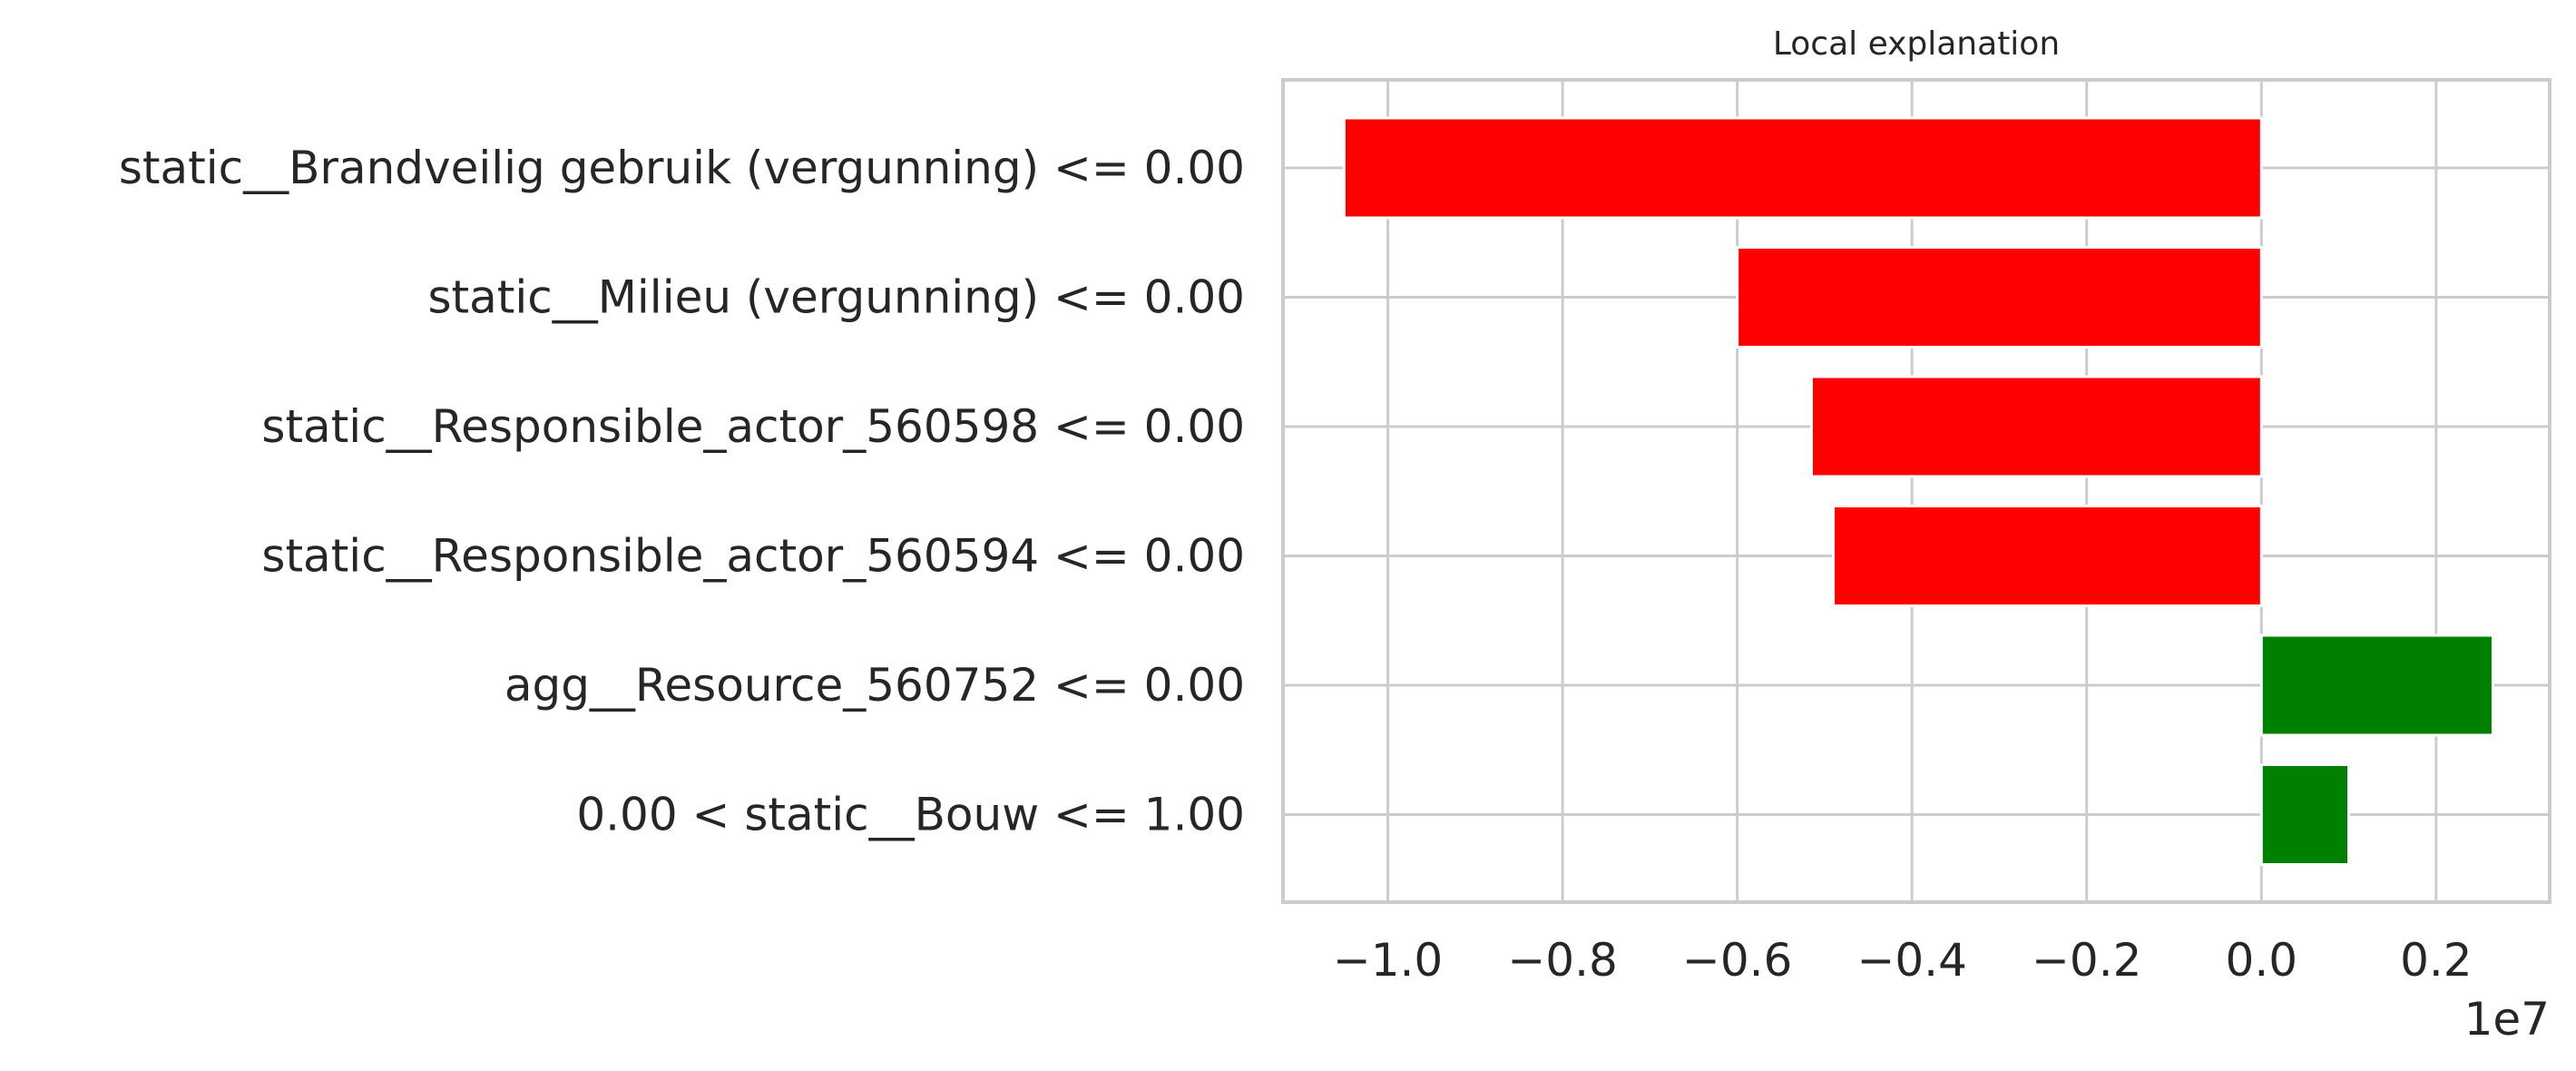 Image resolution: width=2576 pixels, height=1071 pixels. What do you see at coordinates (1737, 961) in the screenshot?
I see `x-tick-label: −0.6` at bounding box center [1737, 961].